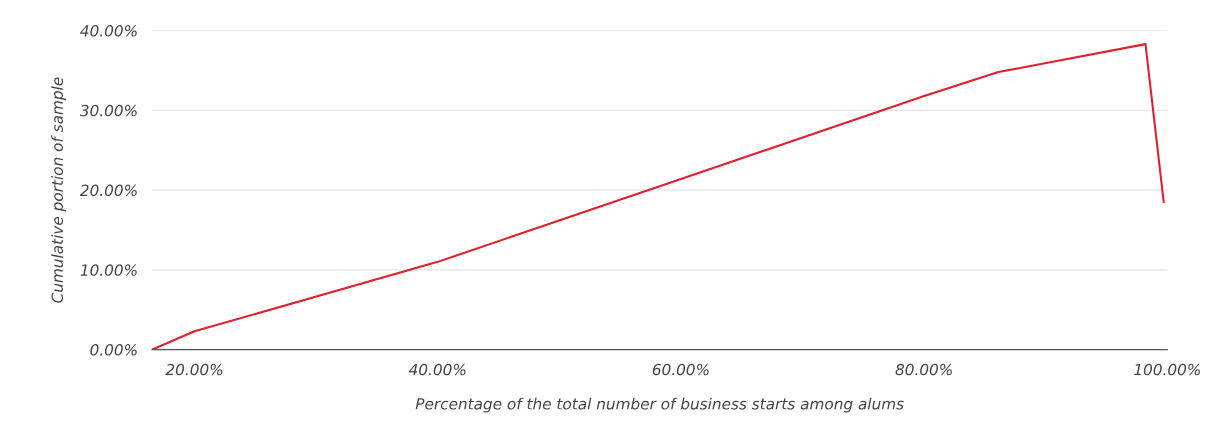 This screenshot has width=1216, height=437. What do you see at coordinates (680, 369) in the screenshot?
I see `x-tick-label: 60.00%` at bounding box center [680, 369].